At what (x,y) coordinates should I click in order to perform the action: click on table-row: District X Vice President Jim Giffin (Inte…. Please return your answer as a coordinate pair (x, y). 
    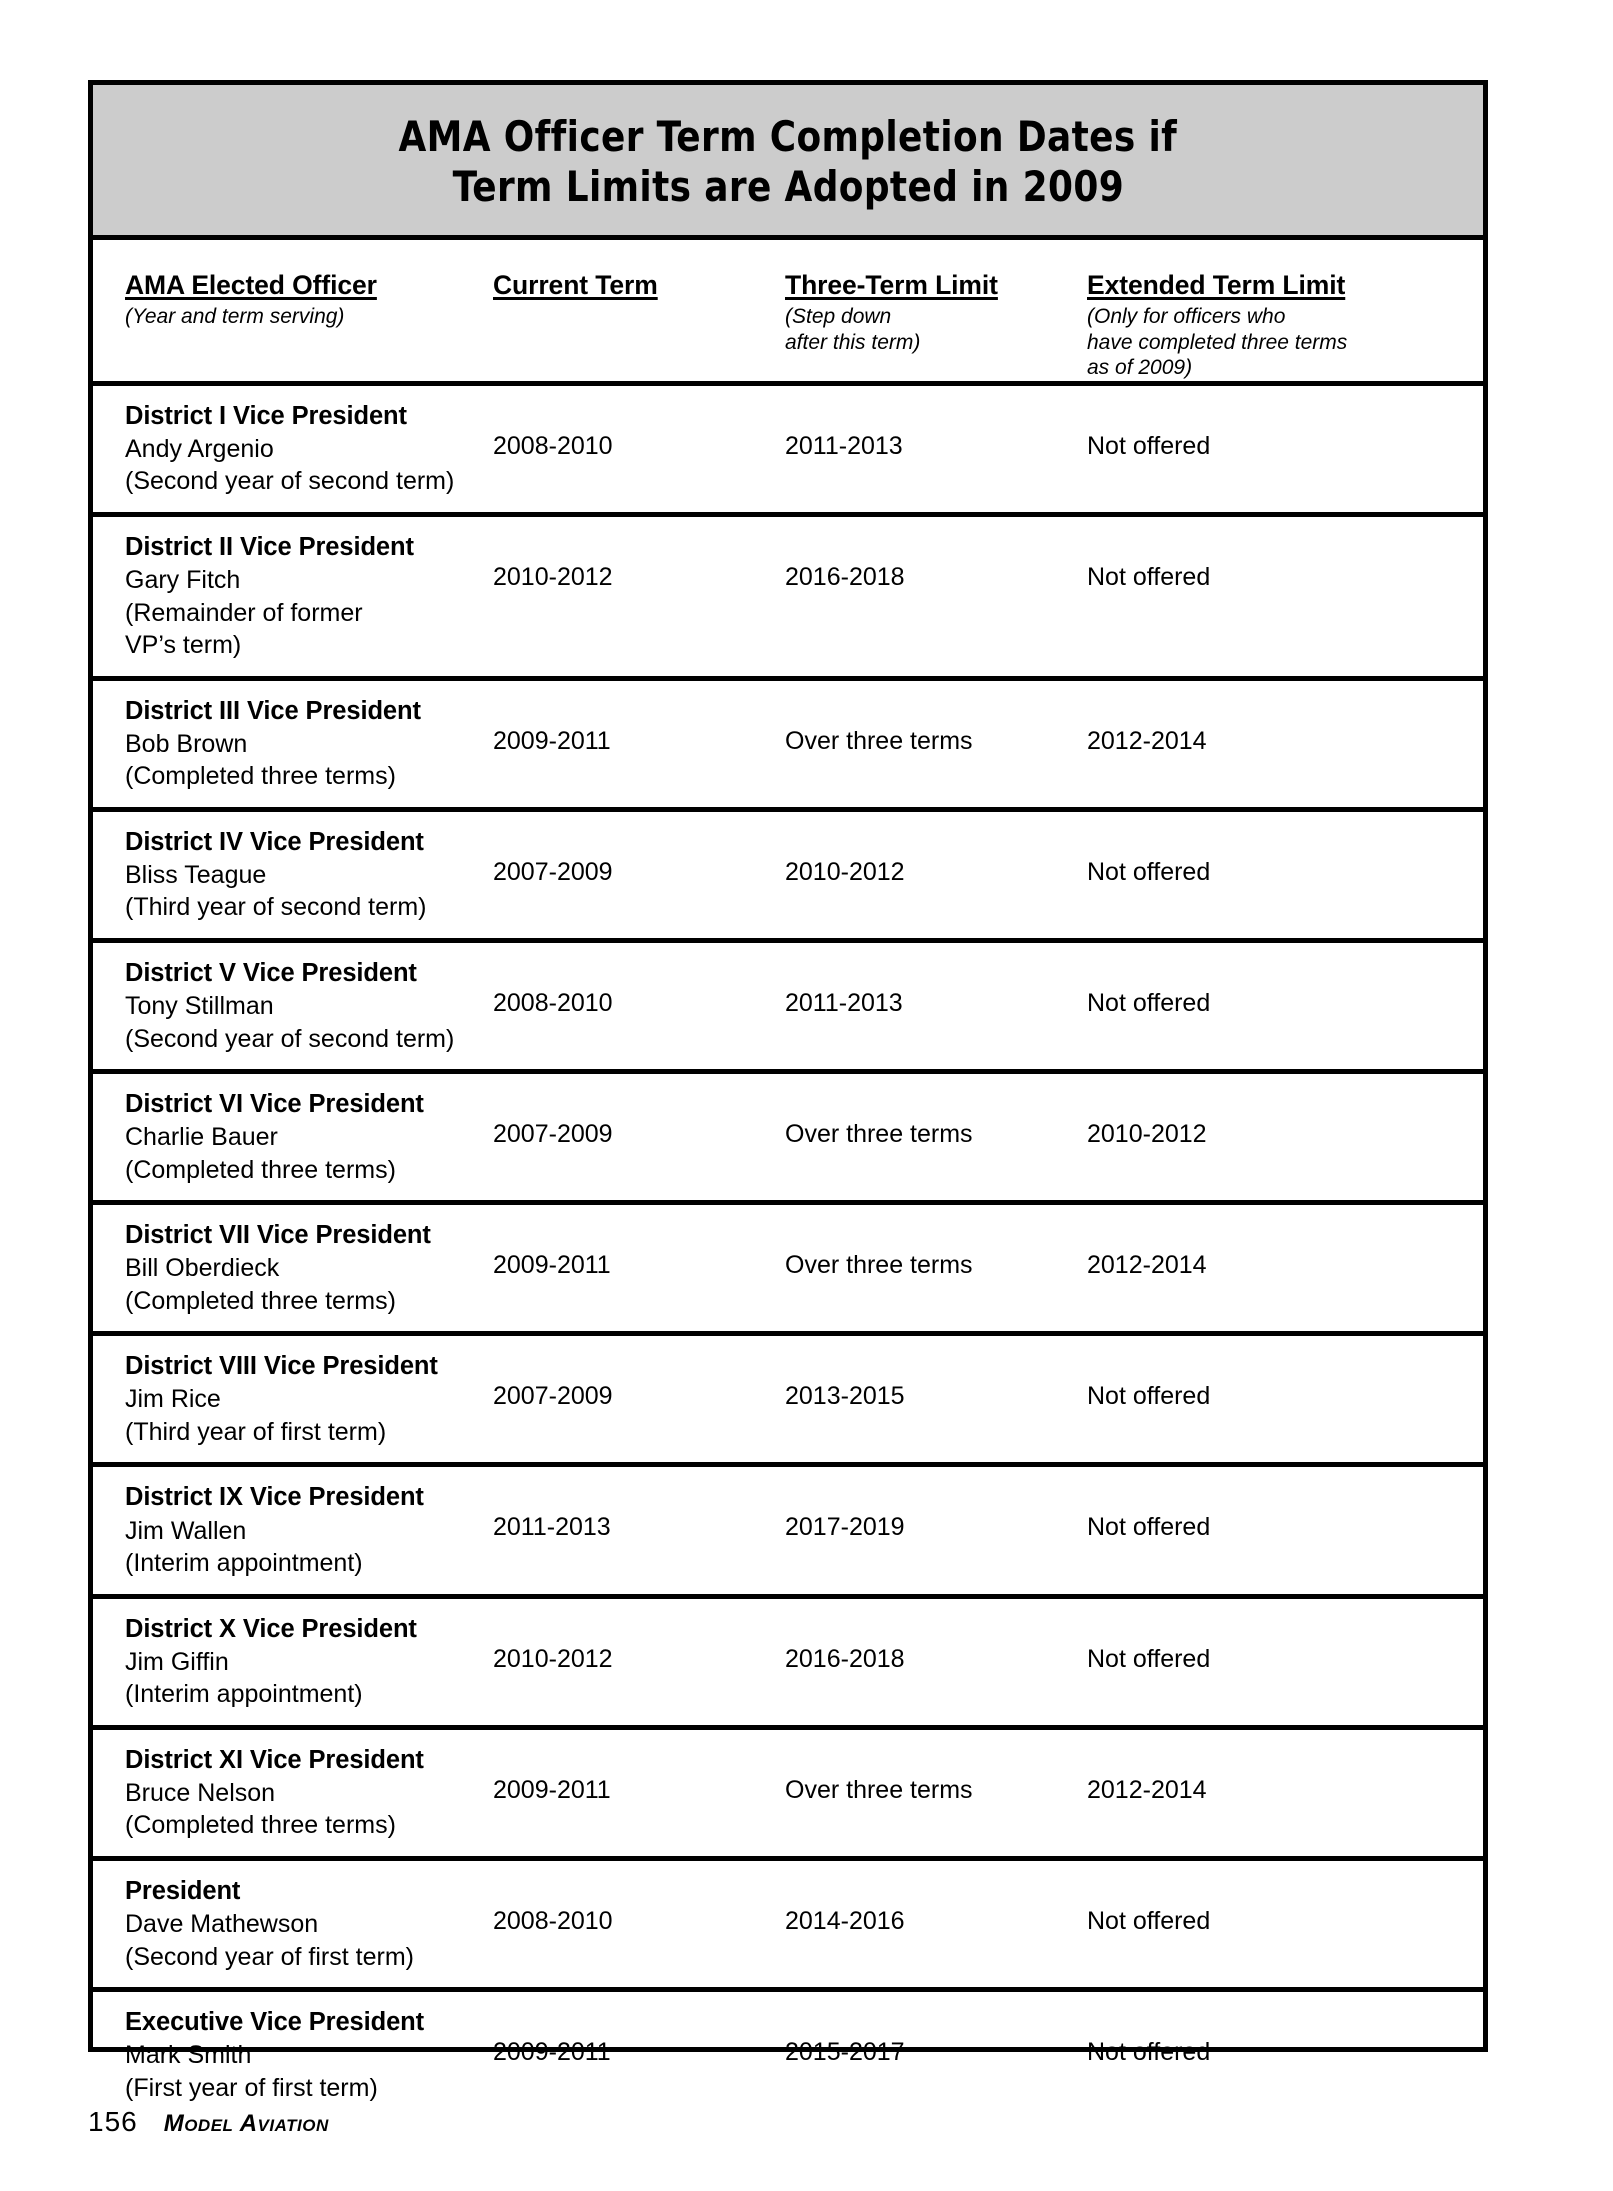
    Looking at the image, I should click on (788, 1664).